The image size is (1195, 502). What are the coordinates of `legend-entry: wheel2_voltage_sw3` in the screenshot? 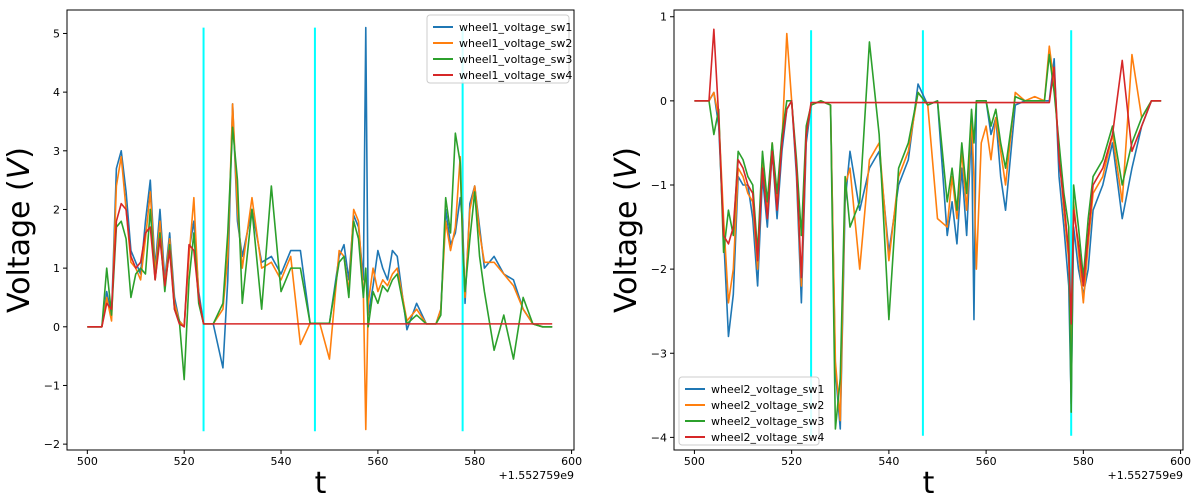 It's located at (767, 421).